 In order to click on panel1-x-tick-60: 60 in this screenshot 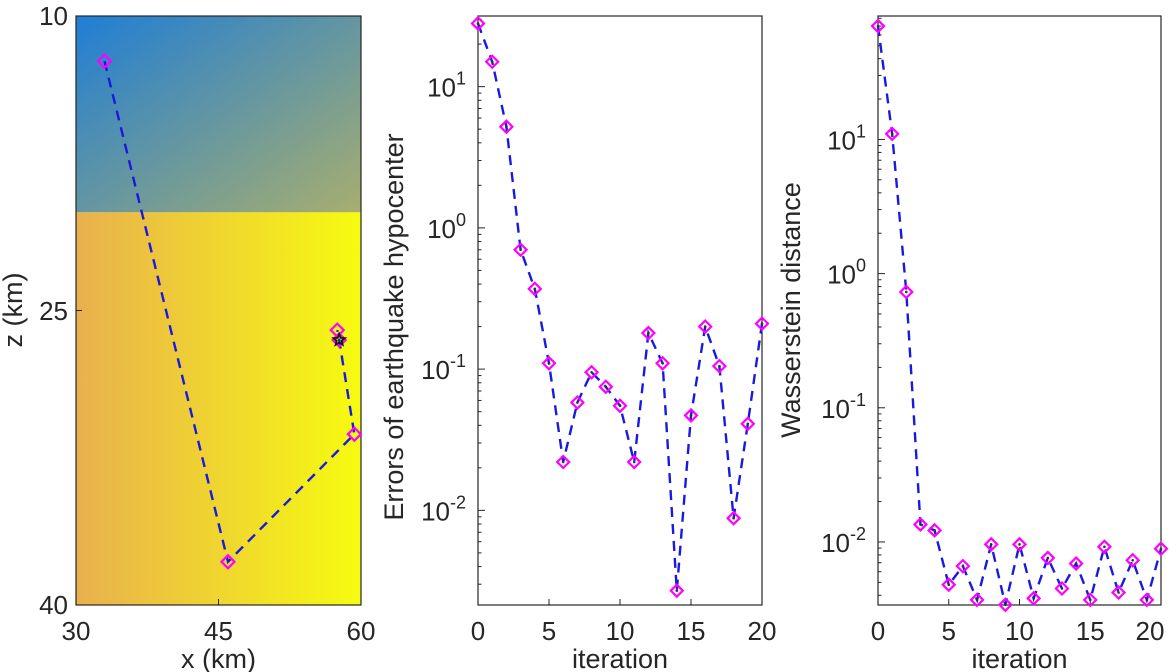, I will do `click(361, 631)`.